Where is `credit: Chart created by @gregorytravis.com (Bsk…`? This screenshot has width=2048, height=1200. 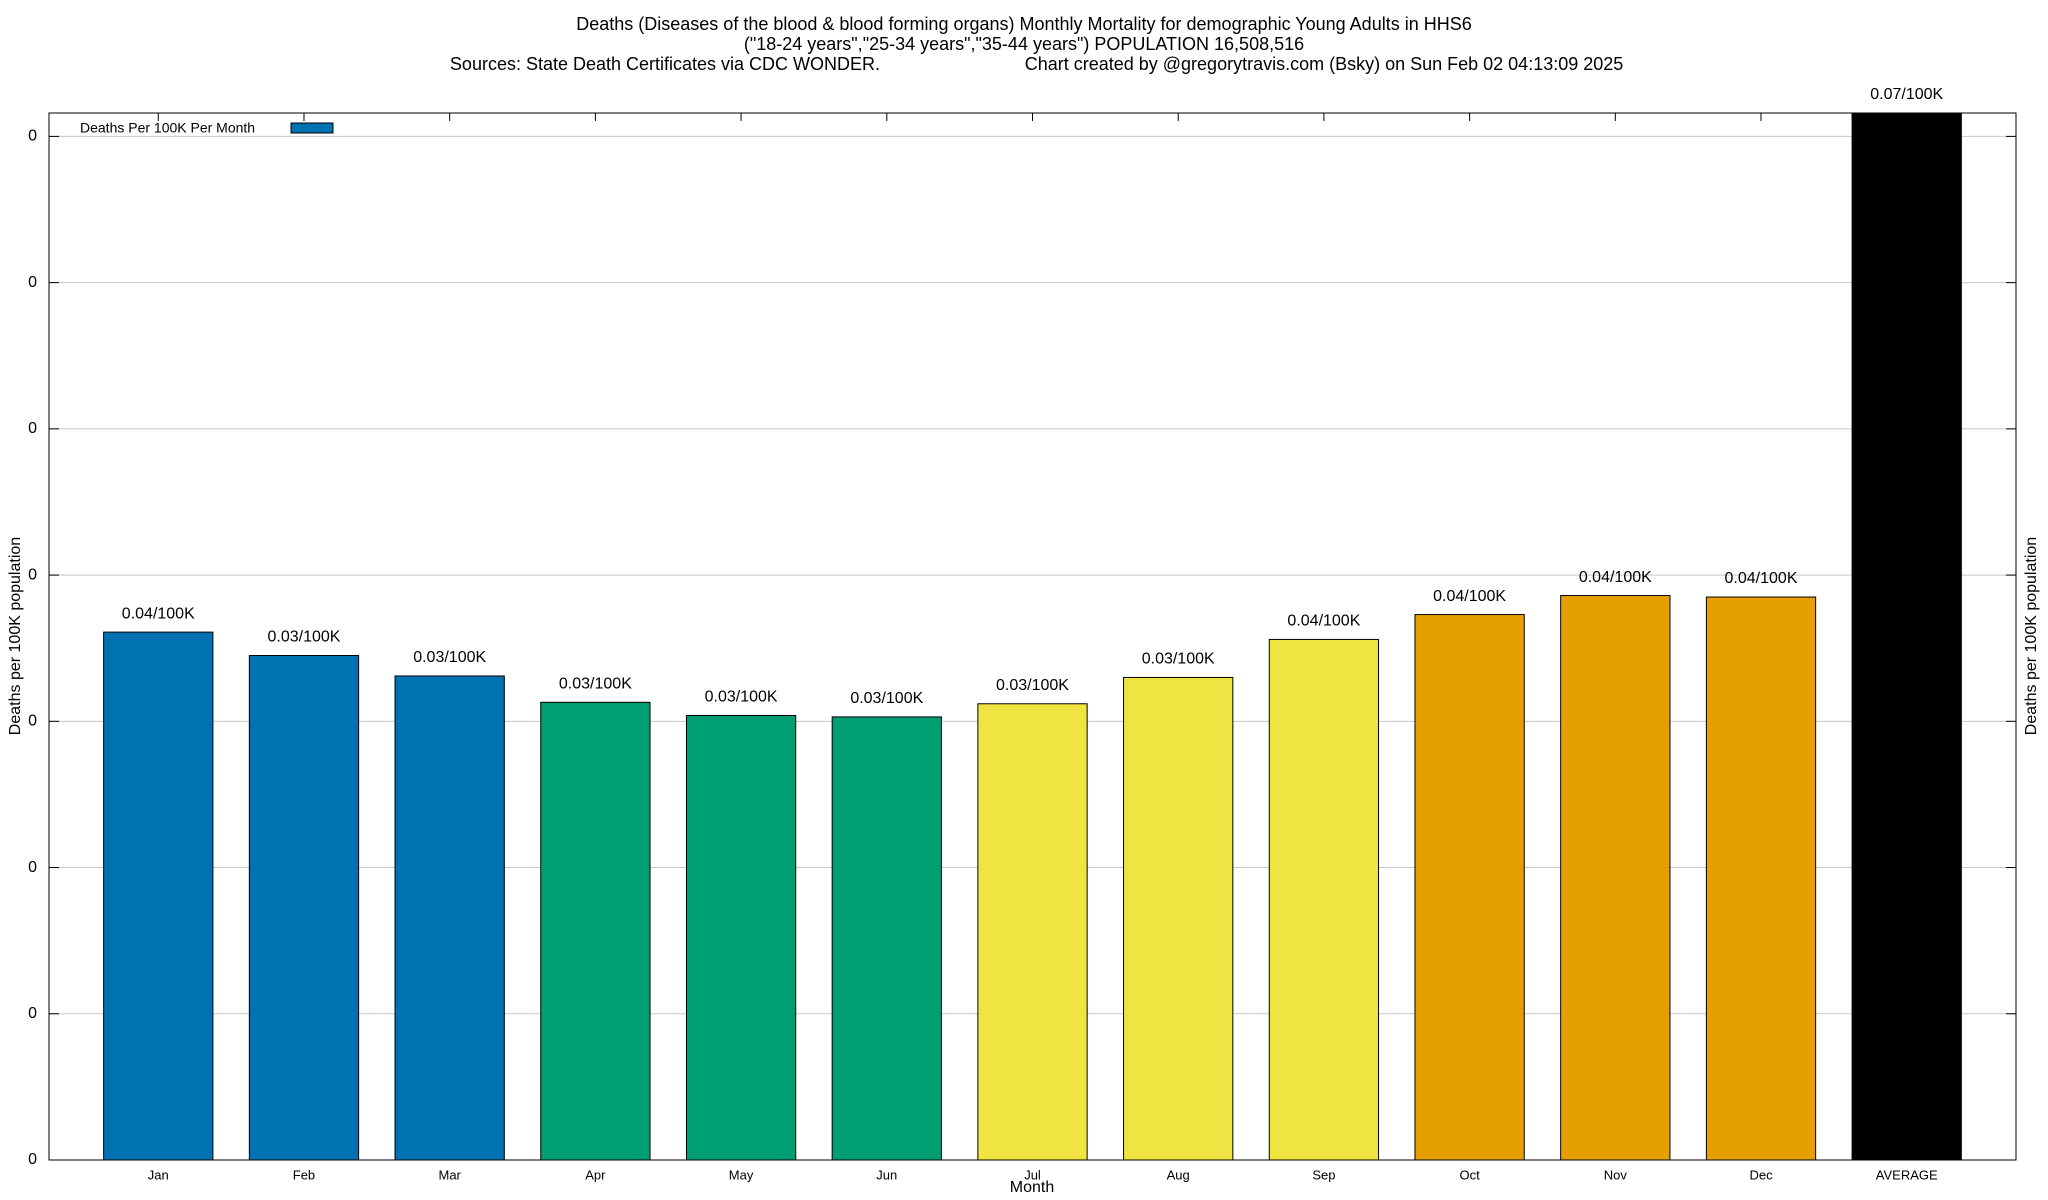
credit: Chart created by @gregorytravis.com (Bsk… is located at coordinates (1324, 64).